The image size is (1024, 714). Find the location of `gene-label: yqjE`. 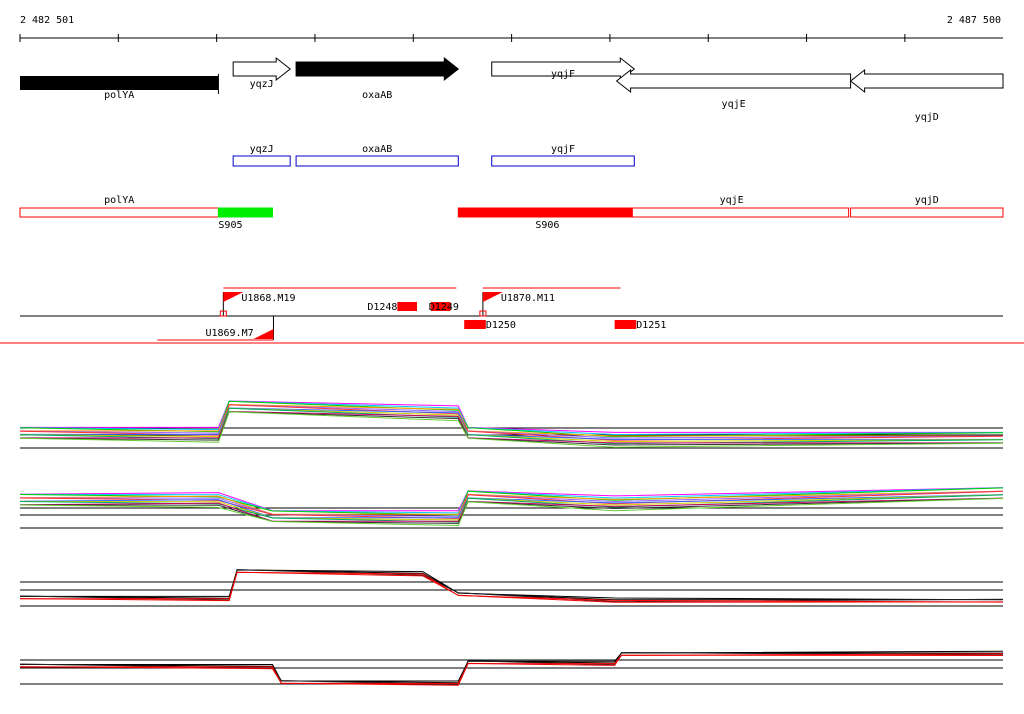

gene-label: yqjE is located at coordinates (734, 104).